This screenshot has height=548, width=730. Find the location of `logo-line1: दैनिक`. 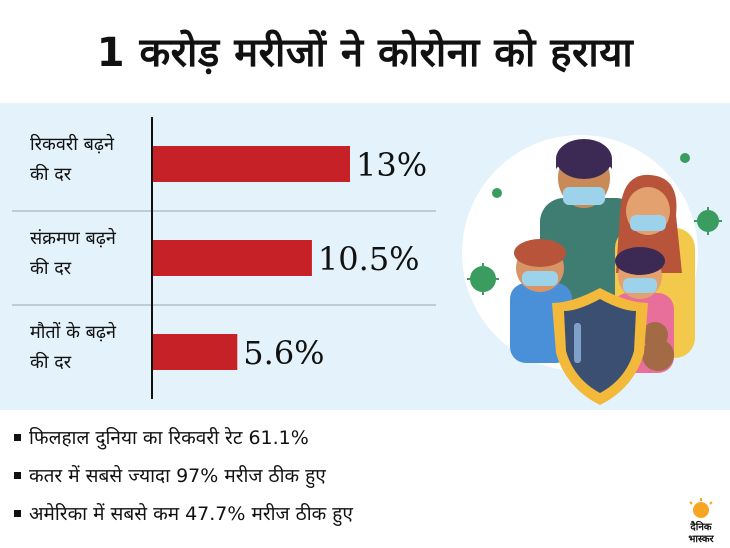

logo-line1: दैनिक is located at coordinates (700, 526).